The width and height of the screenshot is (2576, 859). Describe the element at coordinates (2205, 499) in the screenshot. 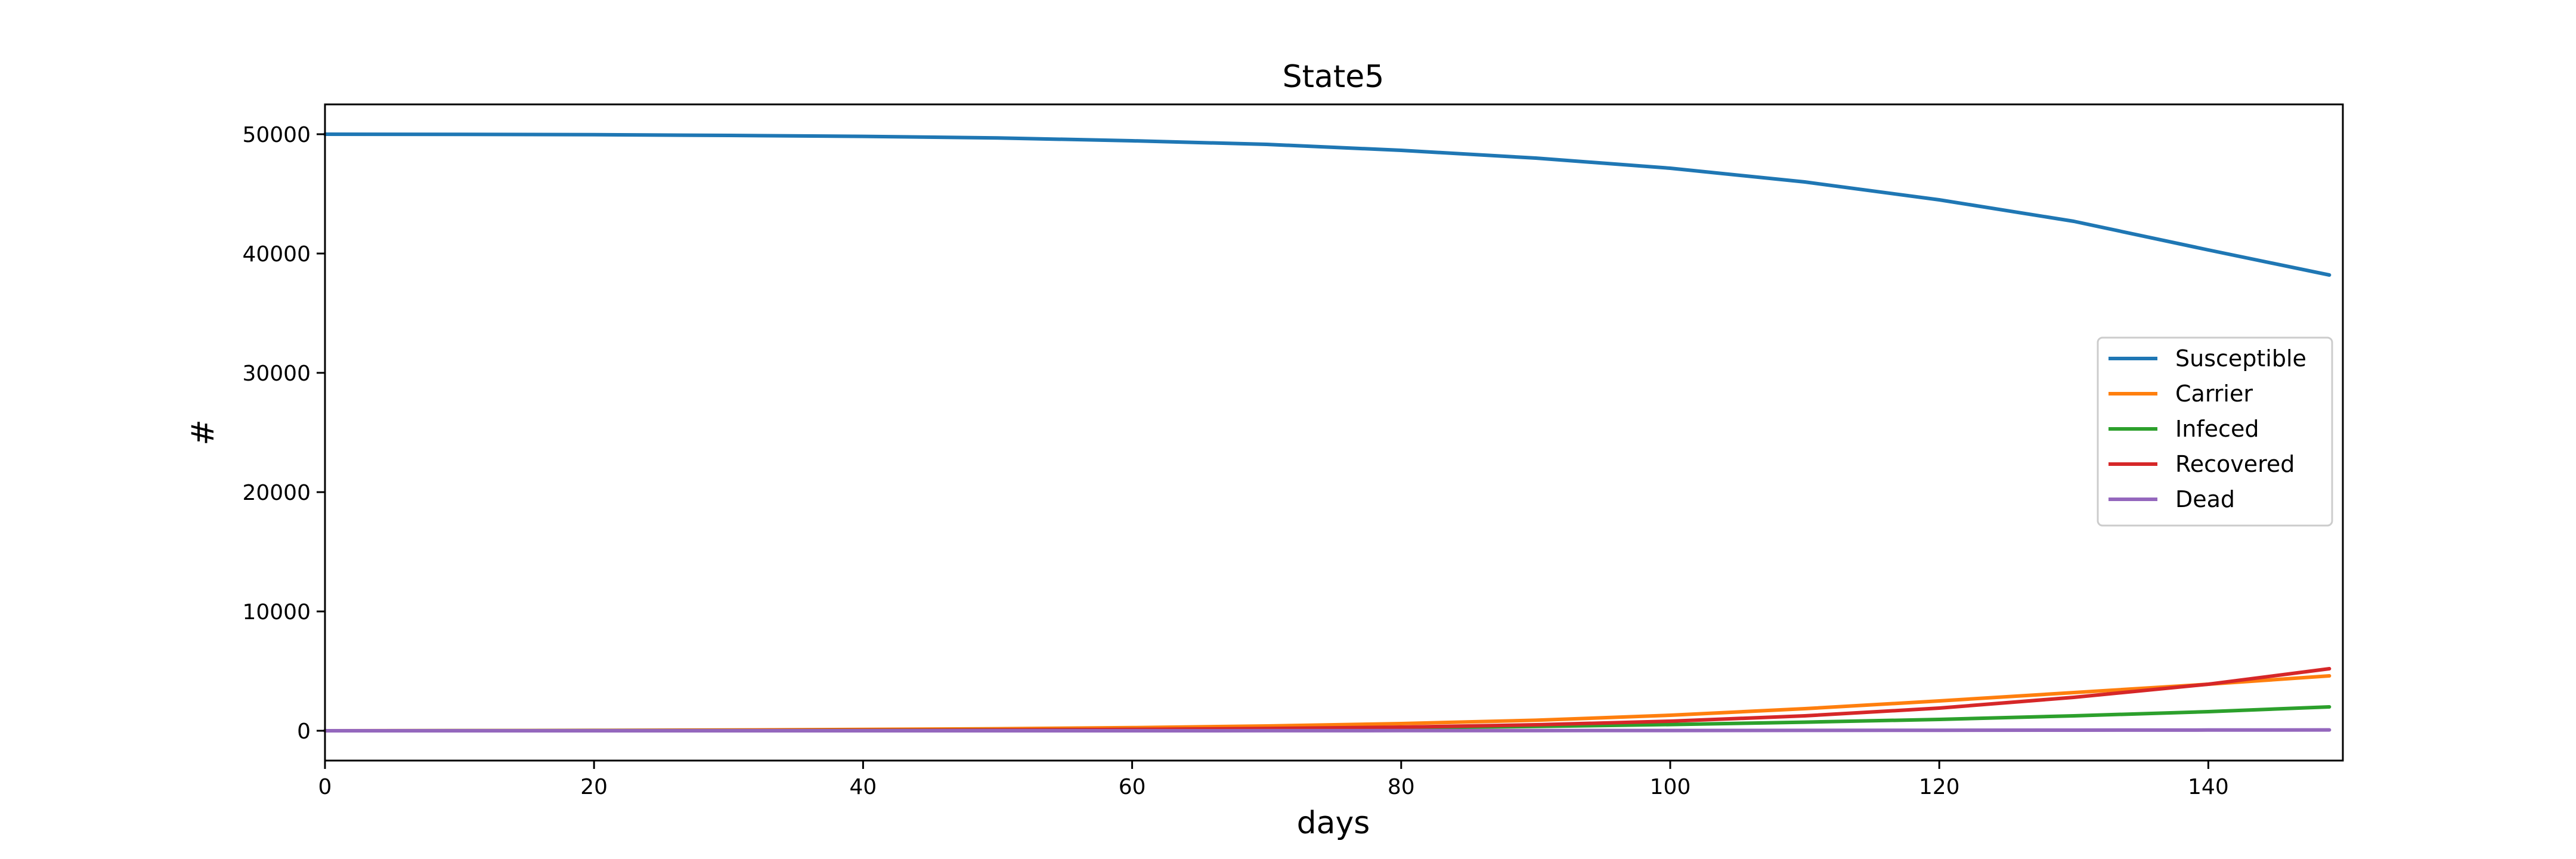

I see `legend-label: Dead` at that location.